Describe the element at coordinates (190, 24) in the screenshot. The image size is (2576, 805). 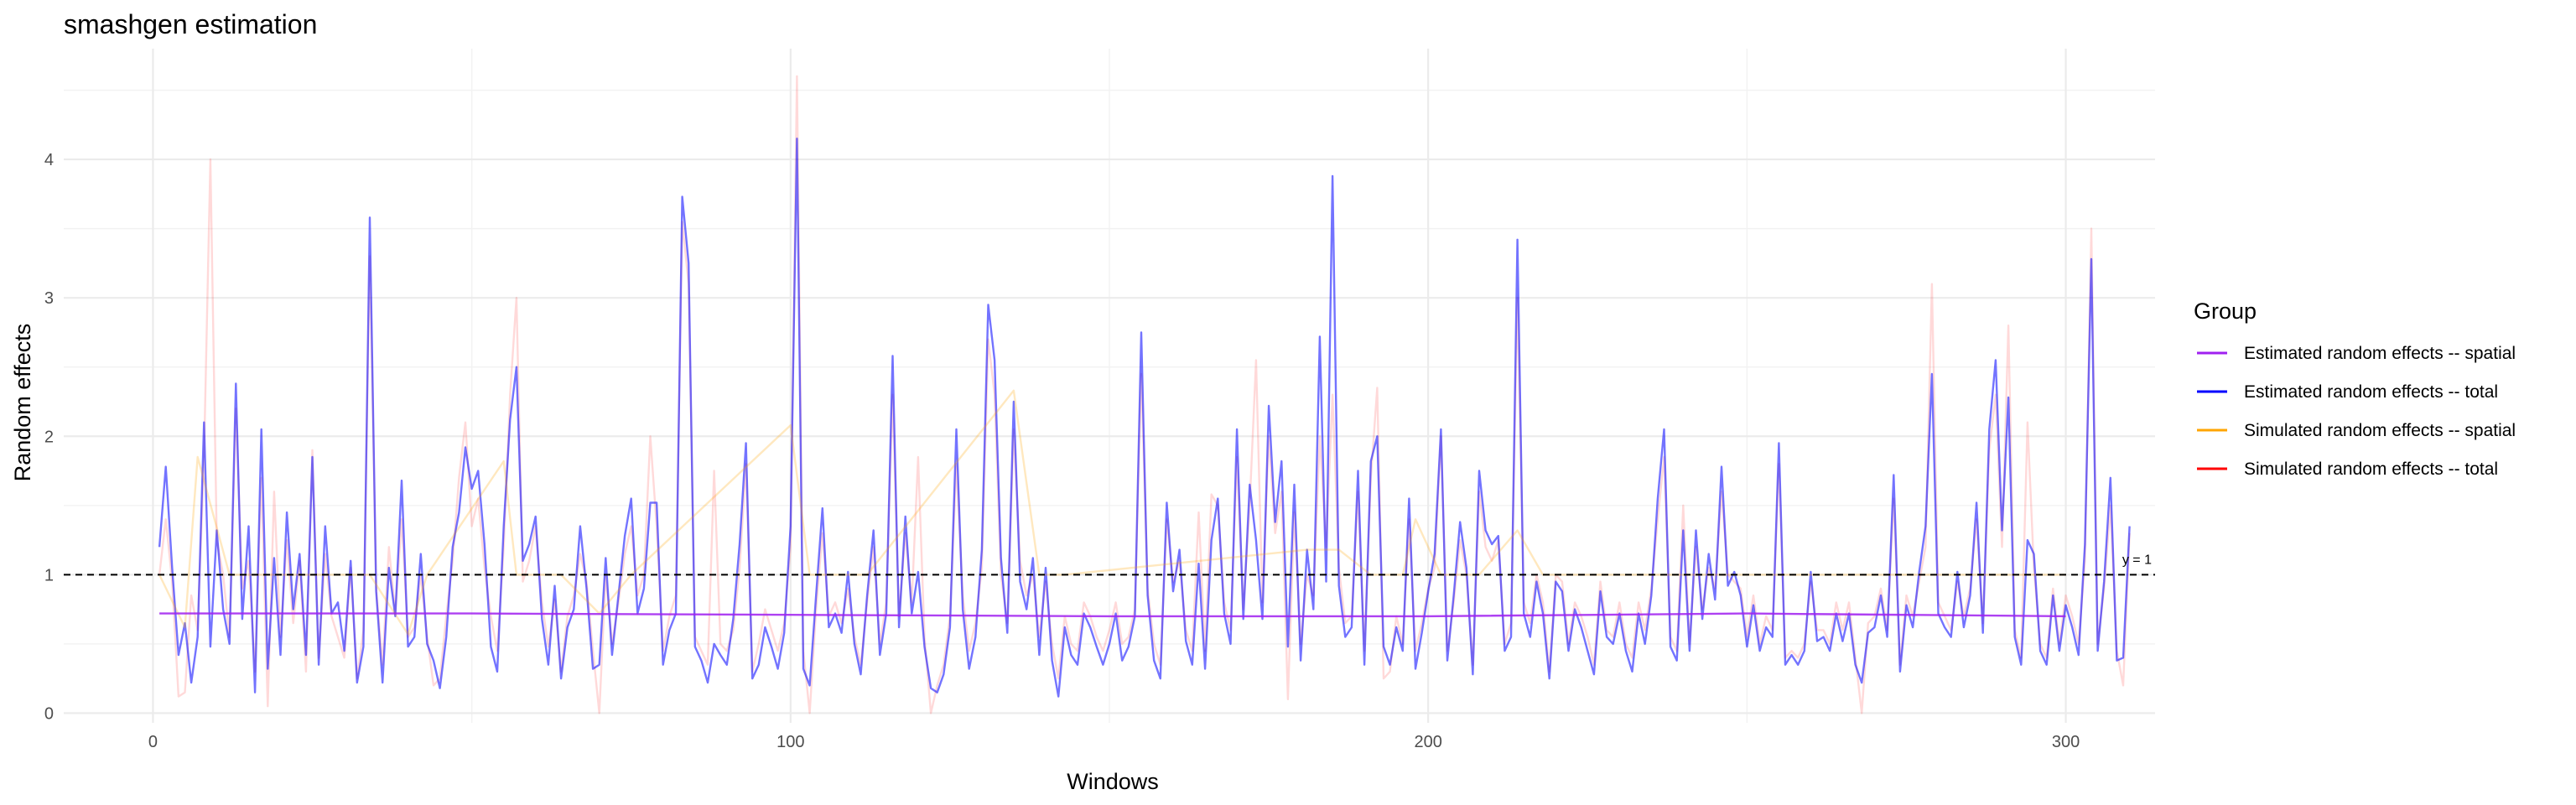
I see `chart-title: smashgen estimation` at that location.